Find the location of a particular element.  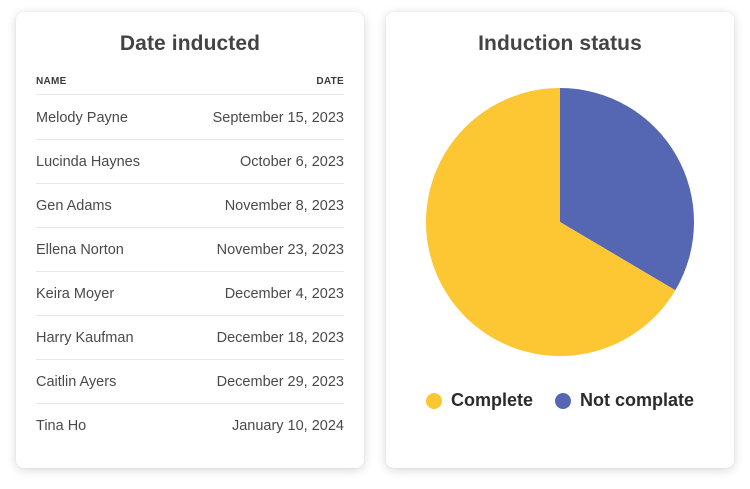

table-row: Lucinda Haynes October 6, 2023 is located at coordinates (190, 162).